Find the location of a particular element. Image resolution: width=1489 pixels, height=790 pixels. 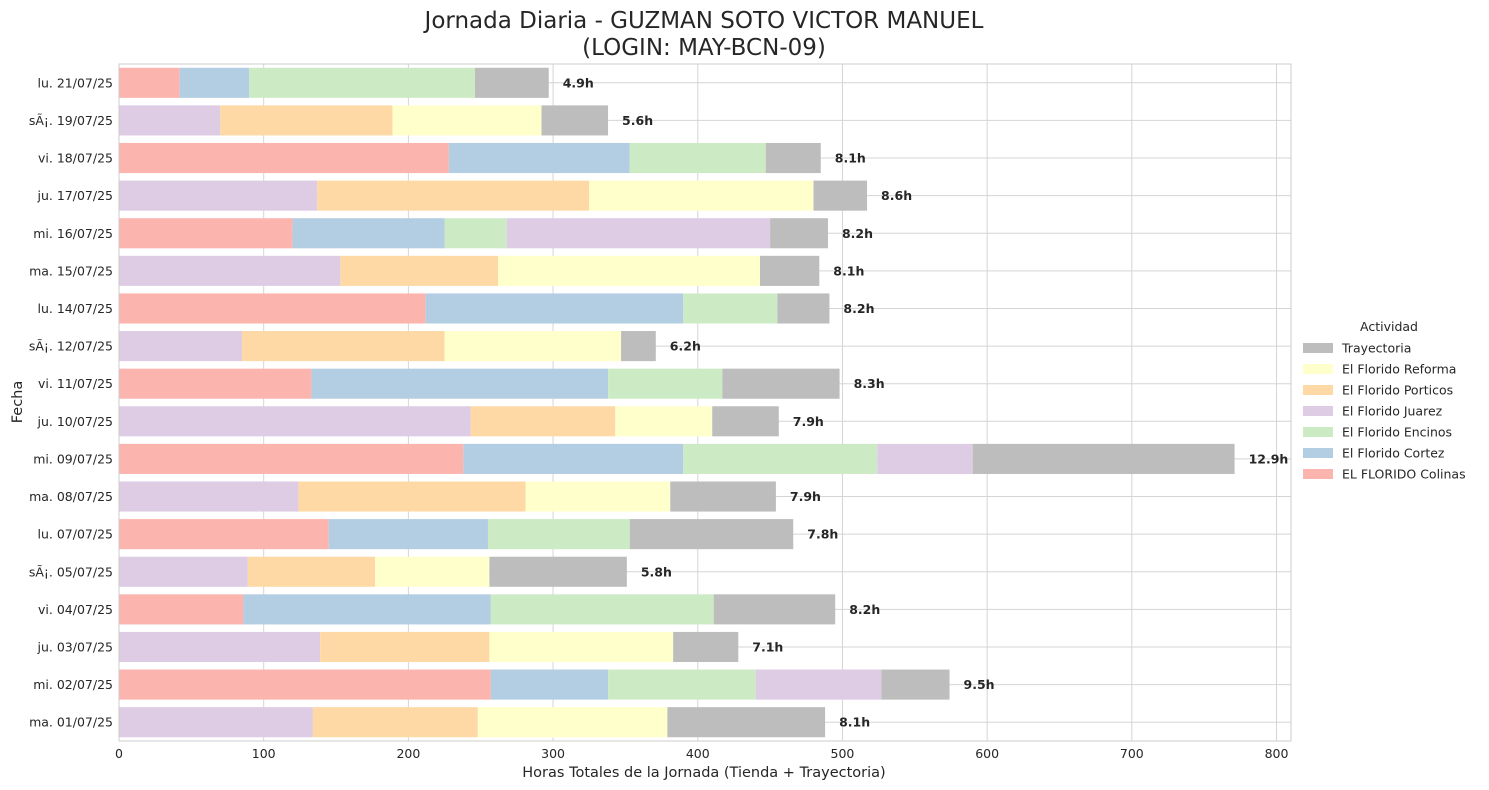

y-tick-label: mi. 09/07/25 is located at coordinates (73, 458).